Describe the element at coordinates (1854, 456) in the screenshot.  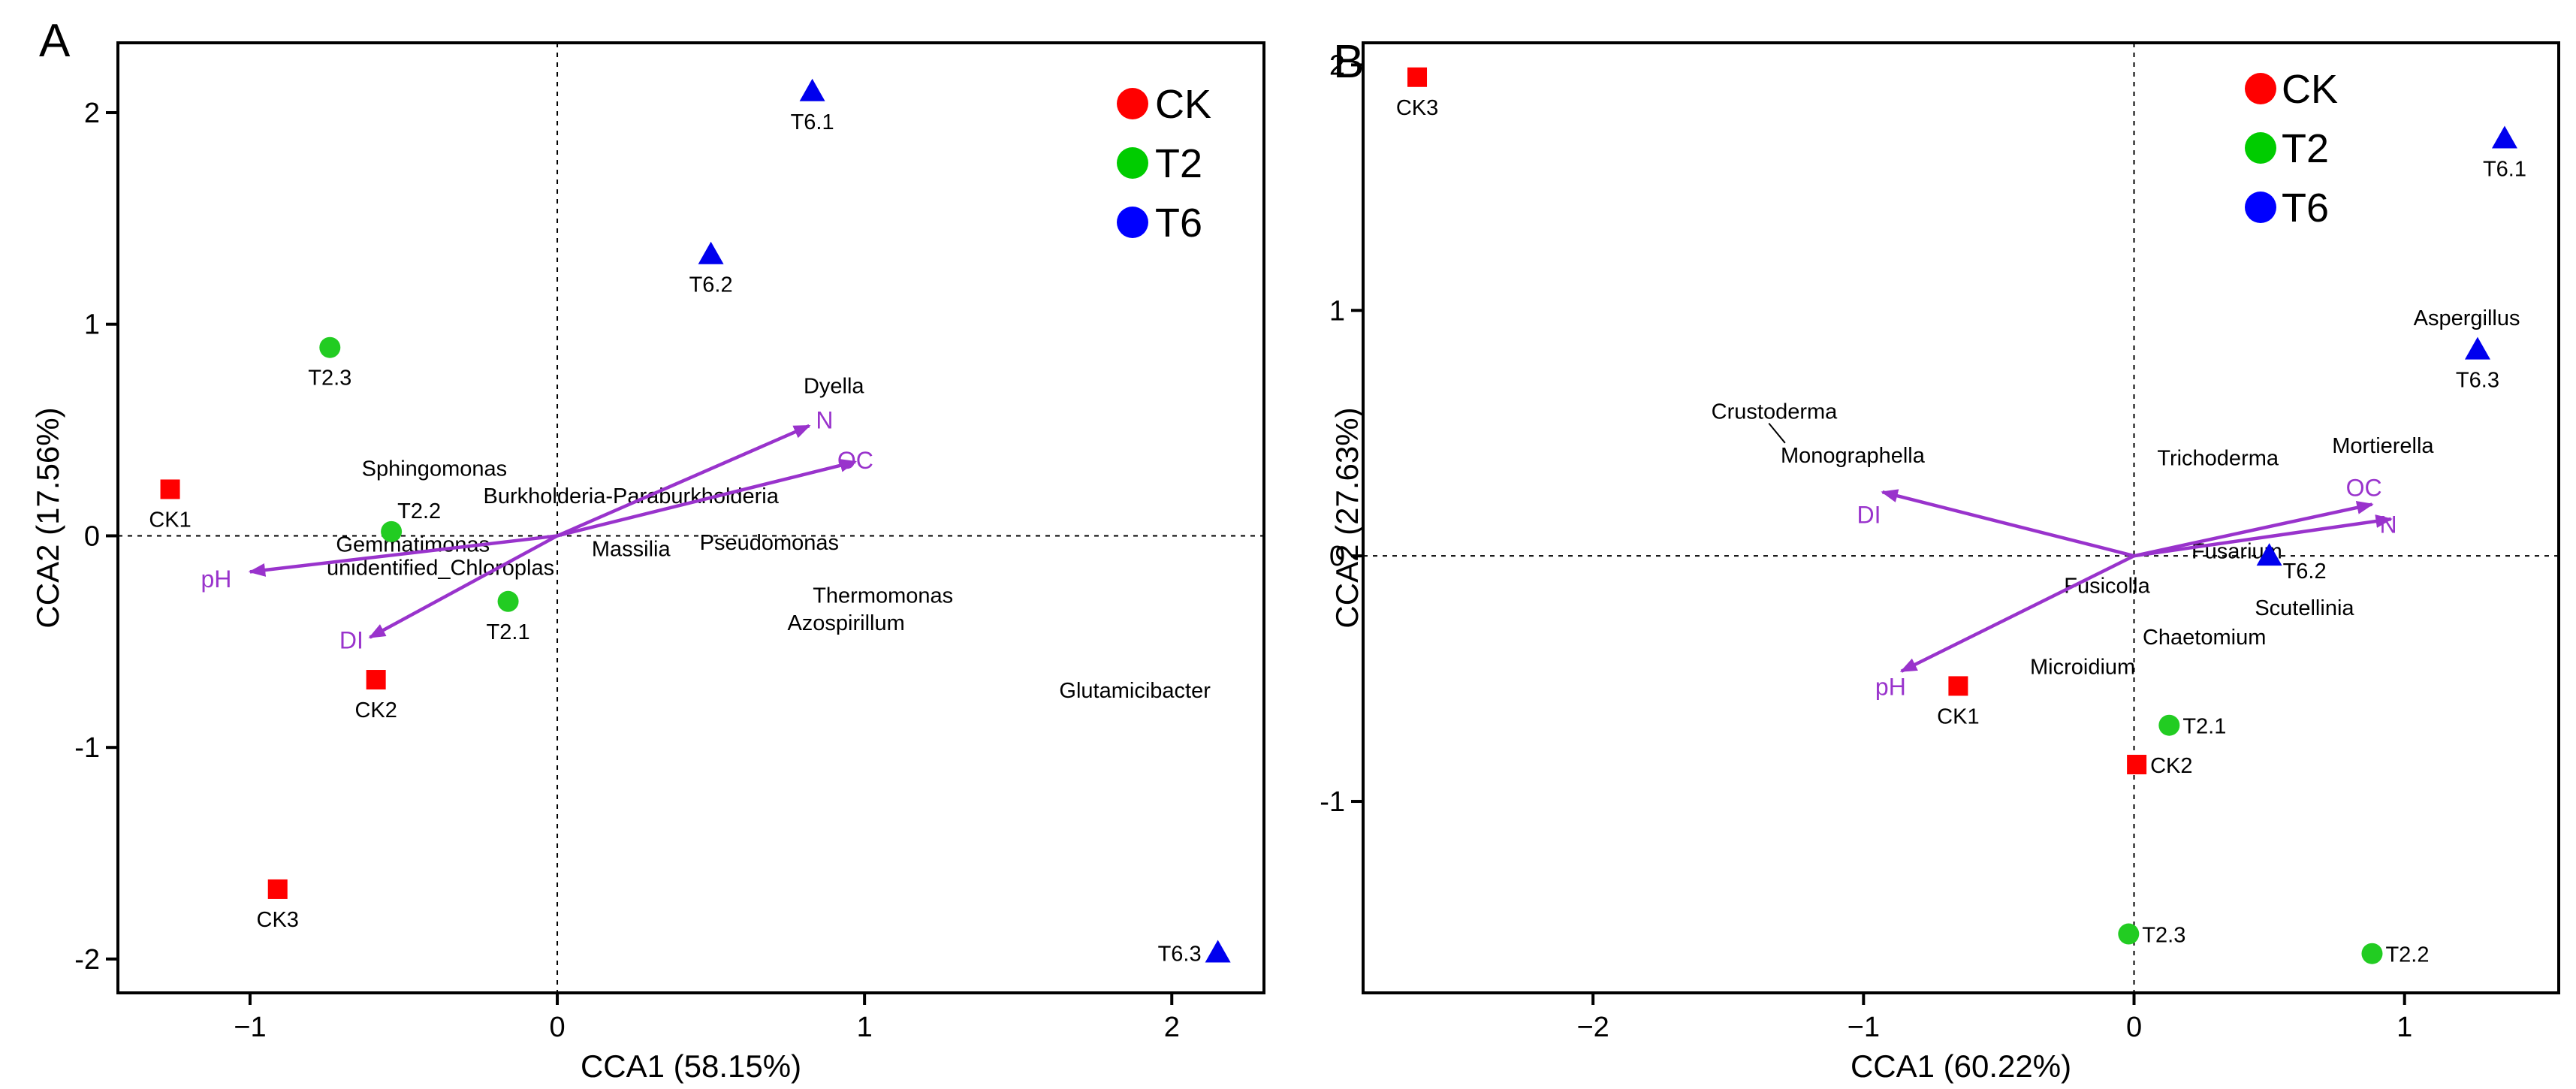
I see `taxon-label-monographella: Monographella` at that location.